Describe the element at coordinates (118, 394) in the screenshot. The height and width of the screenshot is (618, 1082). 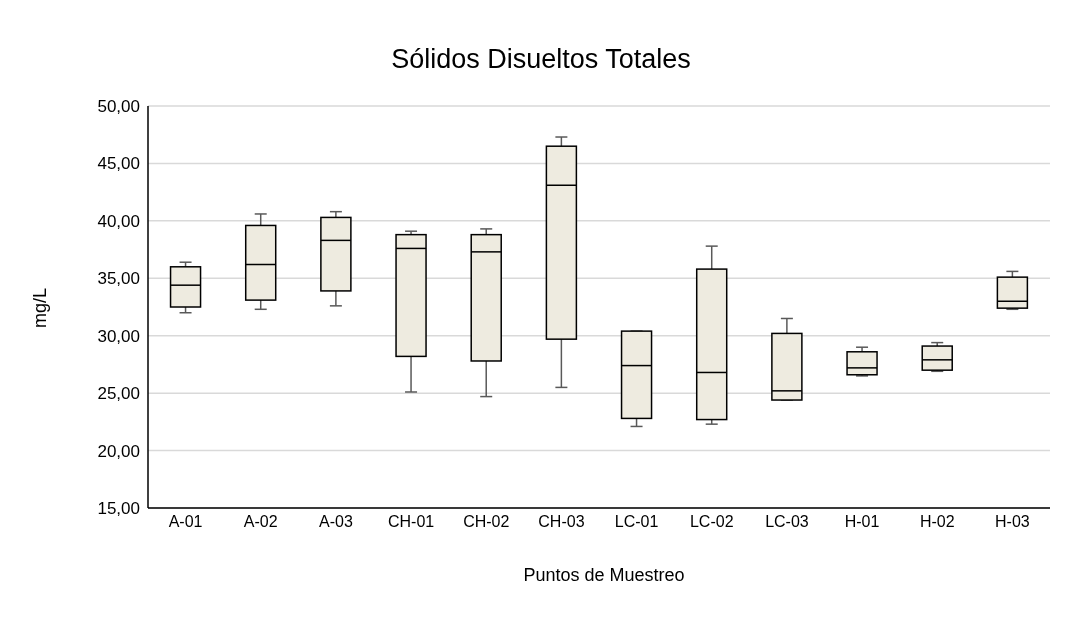
I see `y-tick-label: 25,00` at that location.